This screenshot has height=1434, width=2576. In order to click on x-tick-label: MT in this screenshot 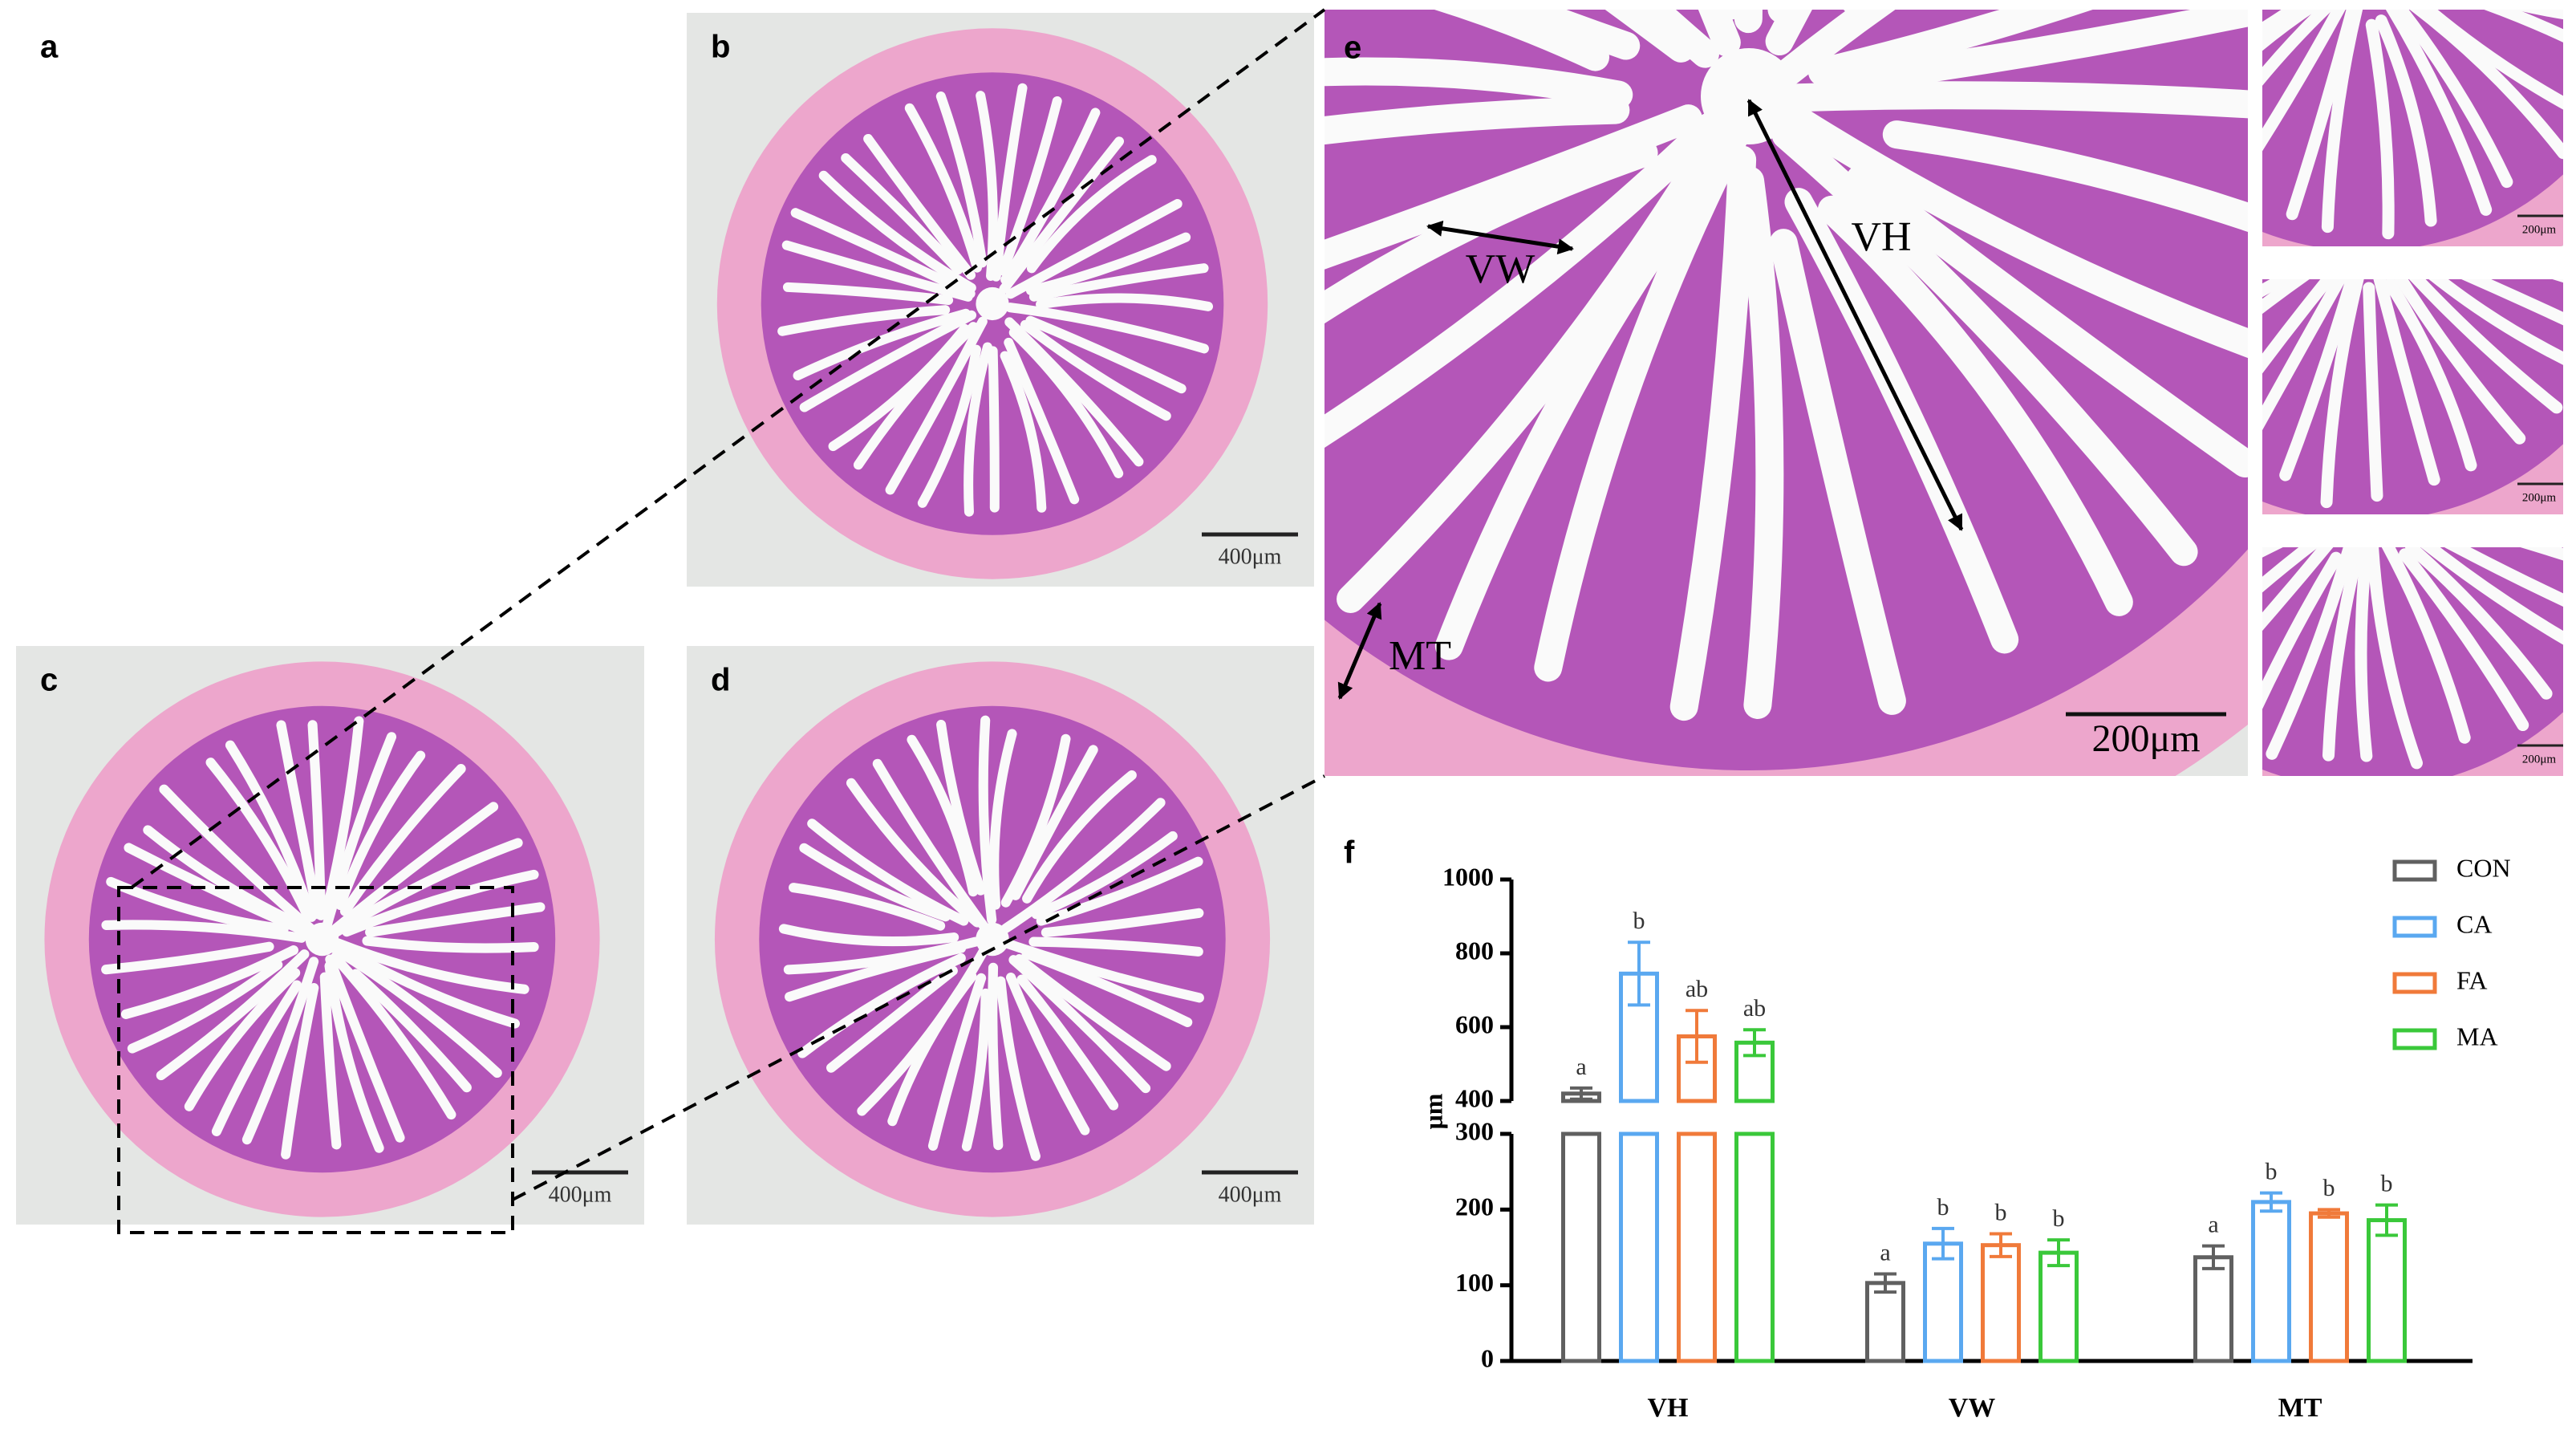, I will do `click(2300, 1408)`.